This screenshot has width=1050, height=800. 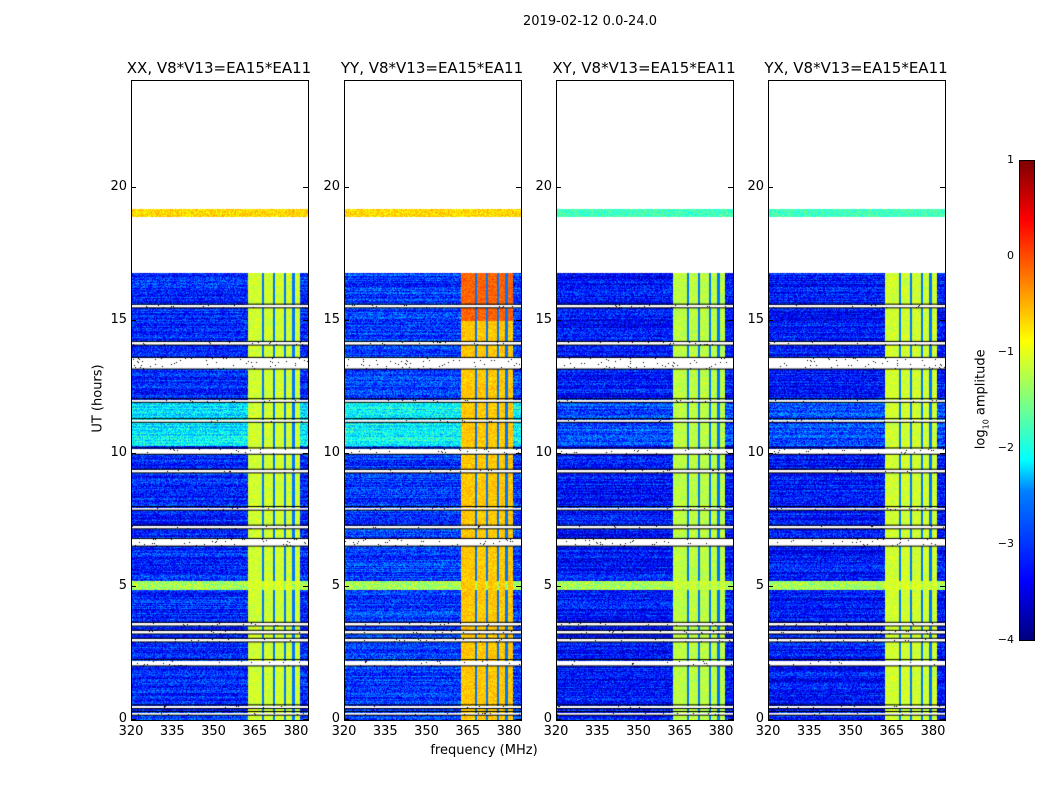 What do you see at coordinates (1010, 159) in the screenshot?
I see `colorbar-tick-label: 1` at bounding box center [1010, 159].